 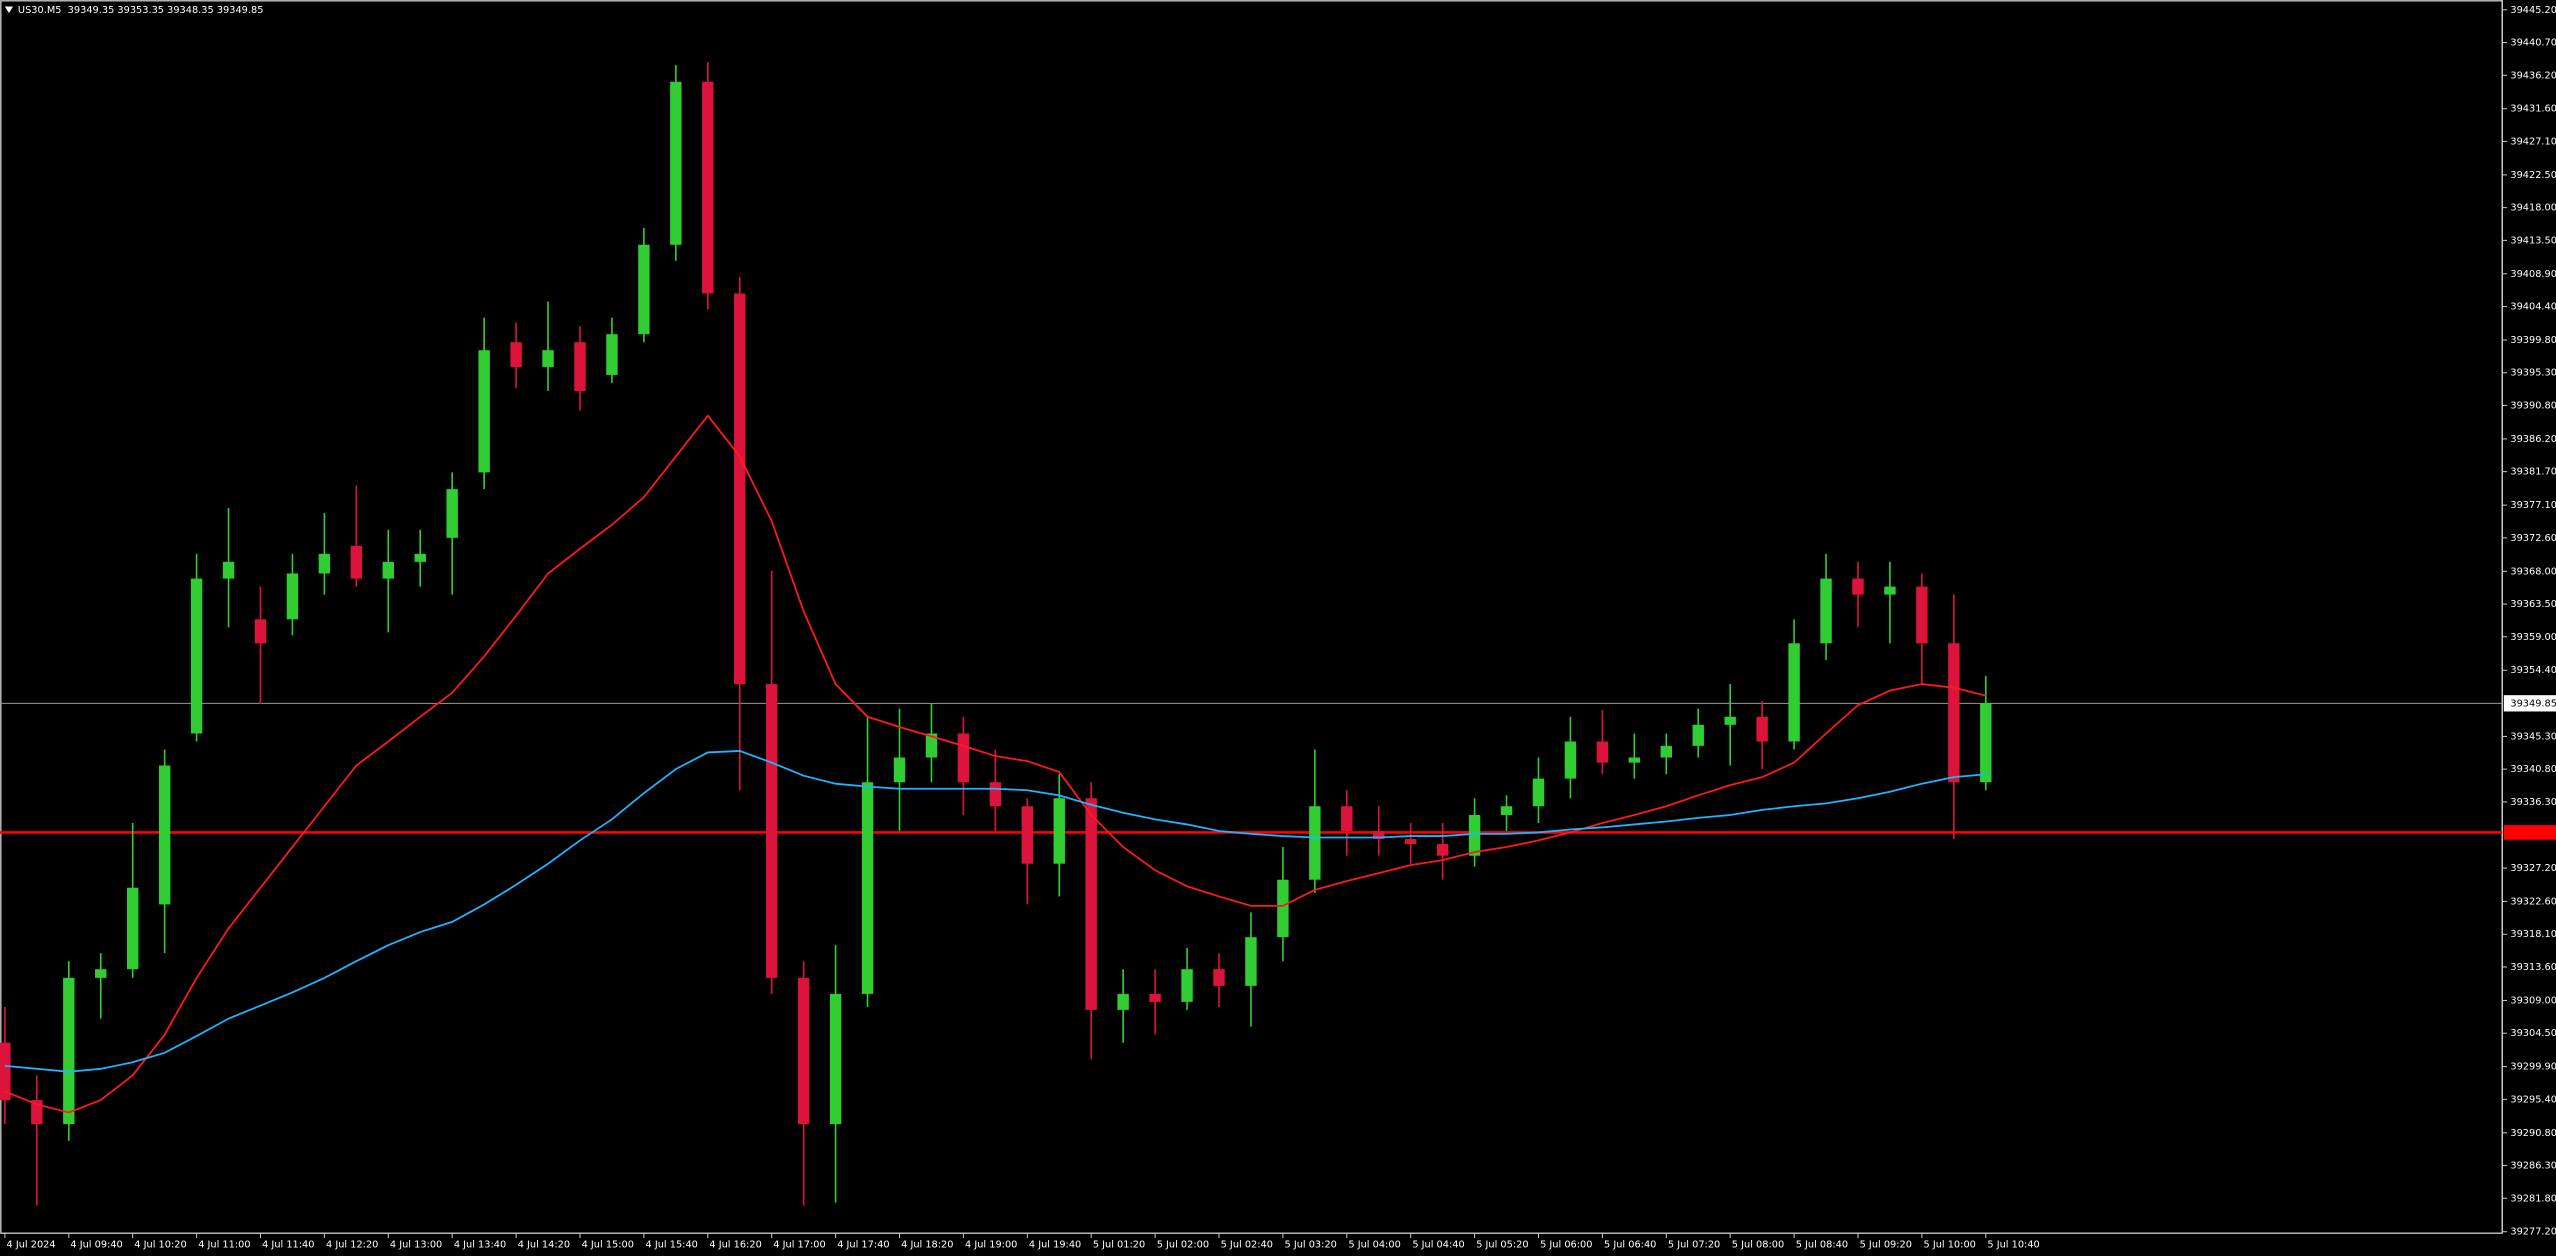 What do you see at coordinates (2533, 10) in the screenshot?
I see `y-tick-label: 39445.20` at bounding box center [2533, 10].